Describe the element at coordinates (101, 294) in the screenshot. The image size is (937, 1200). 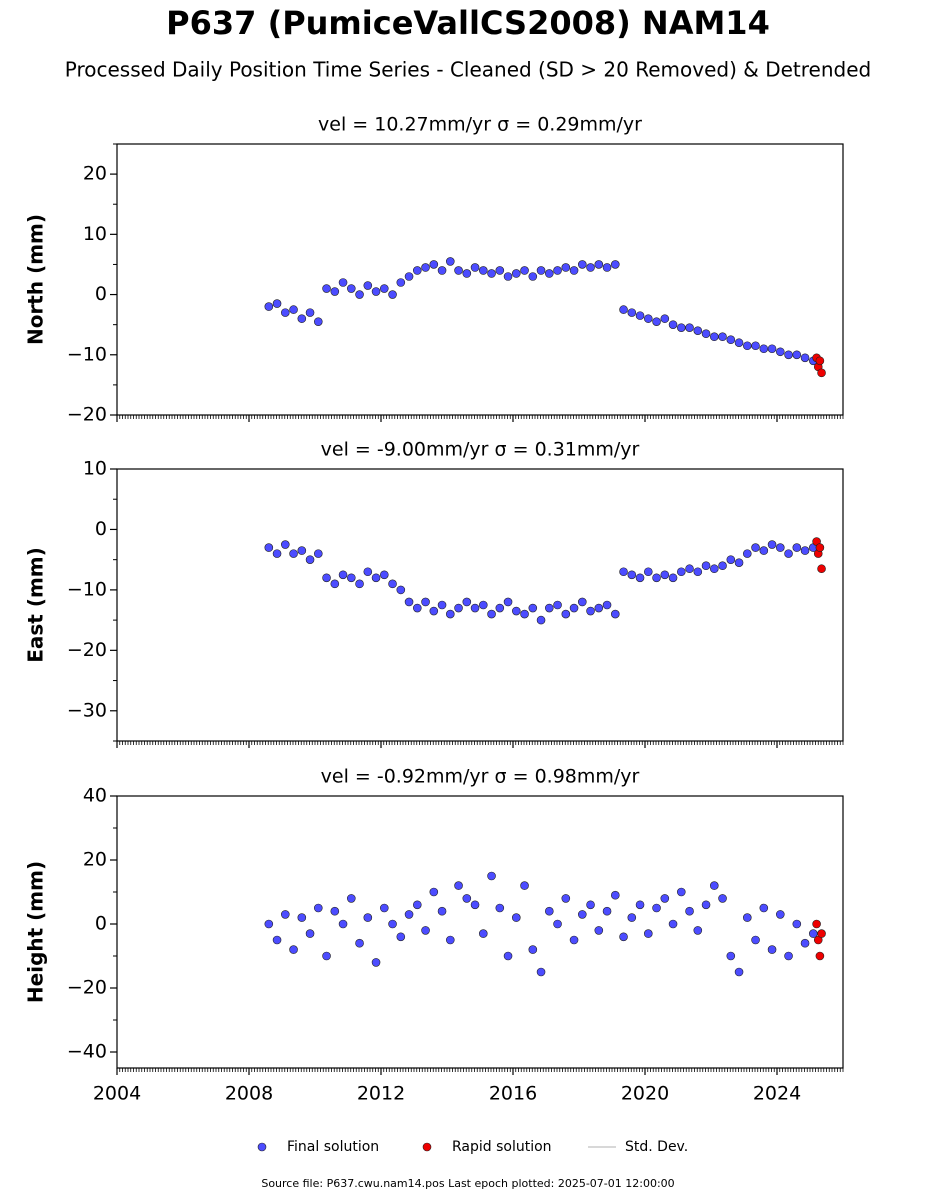
I see `y-tick-label: 0` at that location.